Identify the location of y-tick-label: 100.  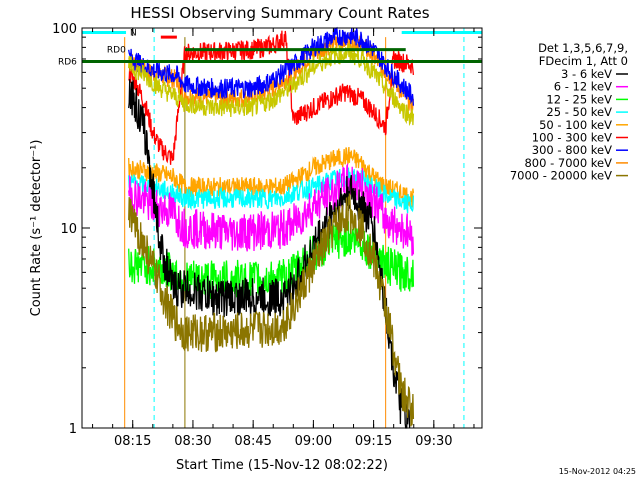
(64, 29).